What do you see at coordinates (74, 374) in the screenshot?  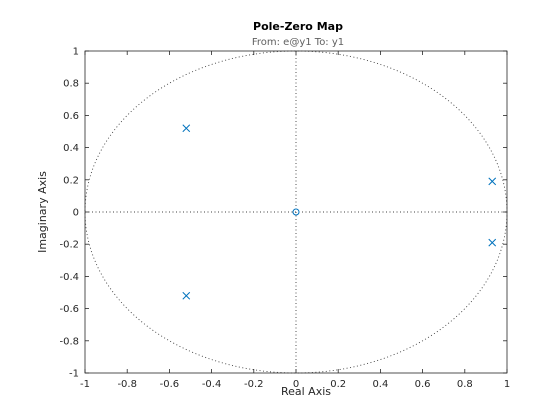 I see `y-tick-label: -1` at bounding box center [74, 374].